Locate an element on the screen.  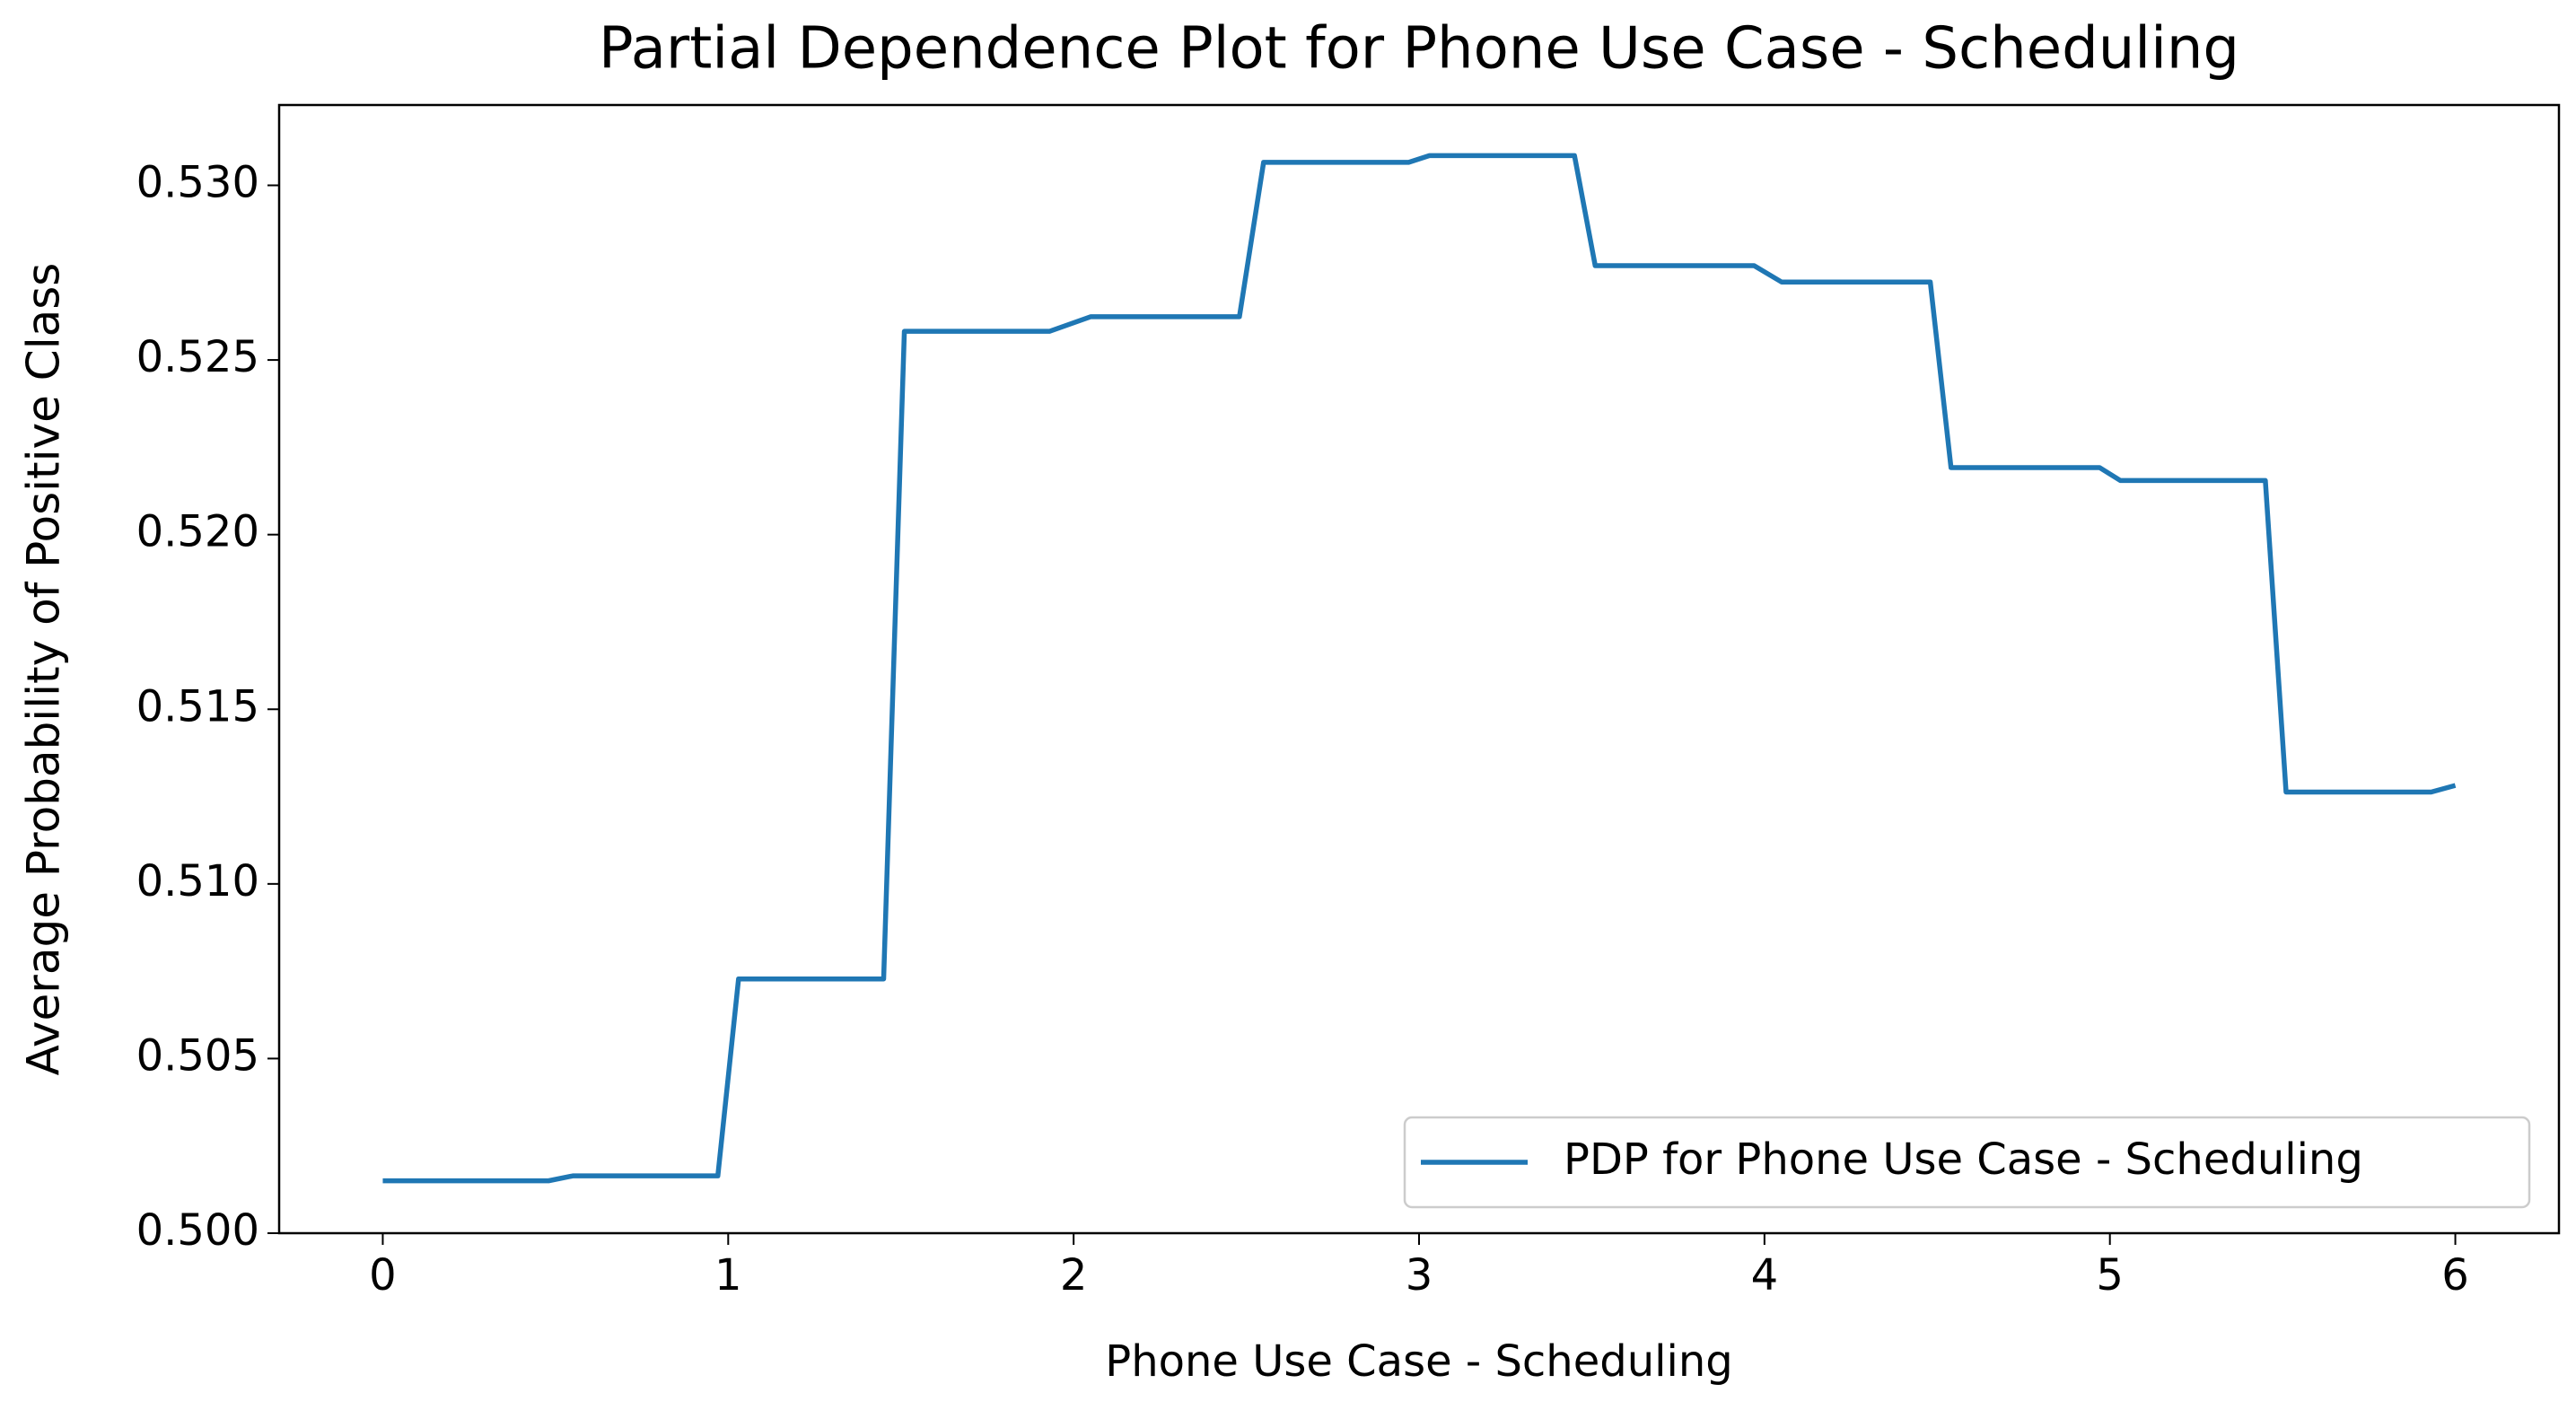
legend-box is located at coordinates (1967, 1162).